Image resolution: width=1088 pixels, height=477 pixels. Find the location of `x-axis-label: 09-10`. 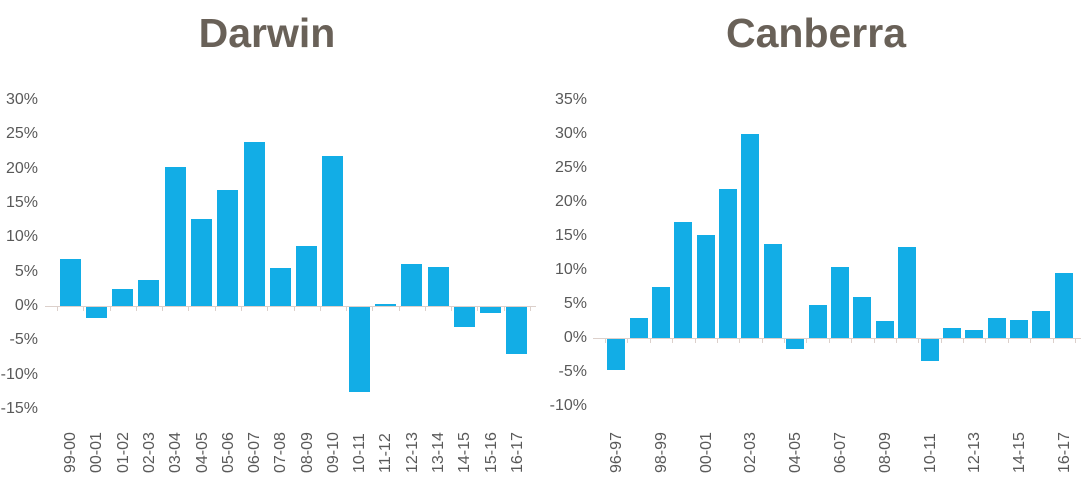

x-axis-label: 09-10 is located at coordinates (333, 452).